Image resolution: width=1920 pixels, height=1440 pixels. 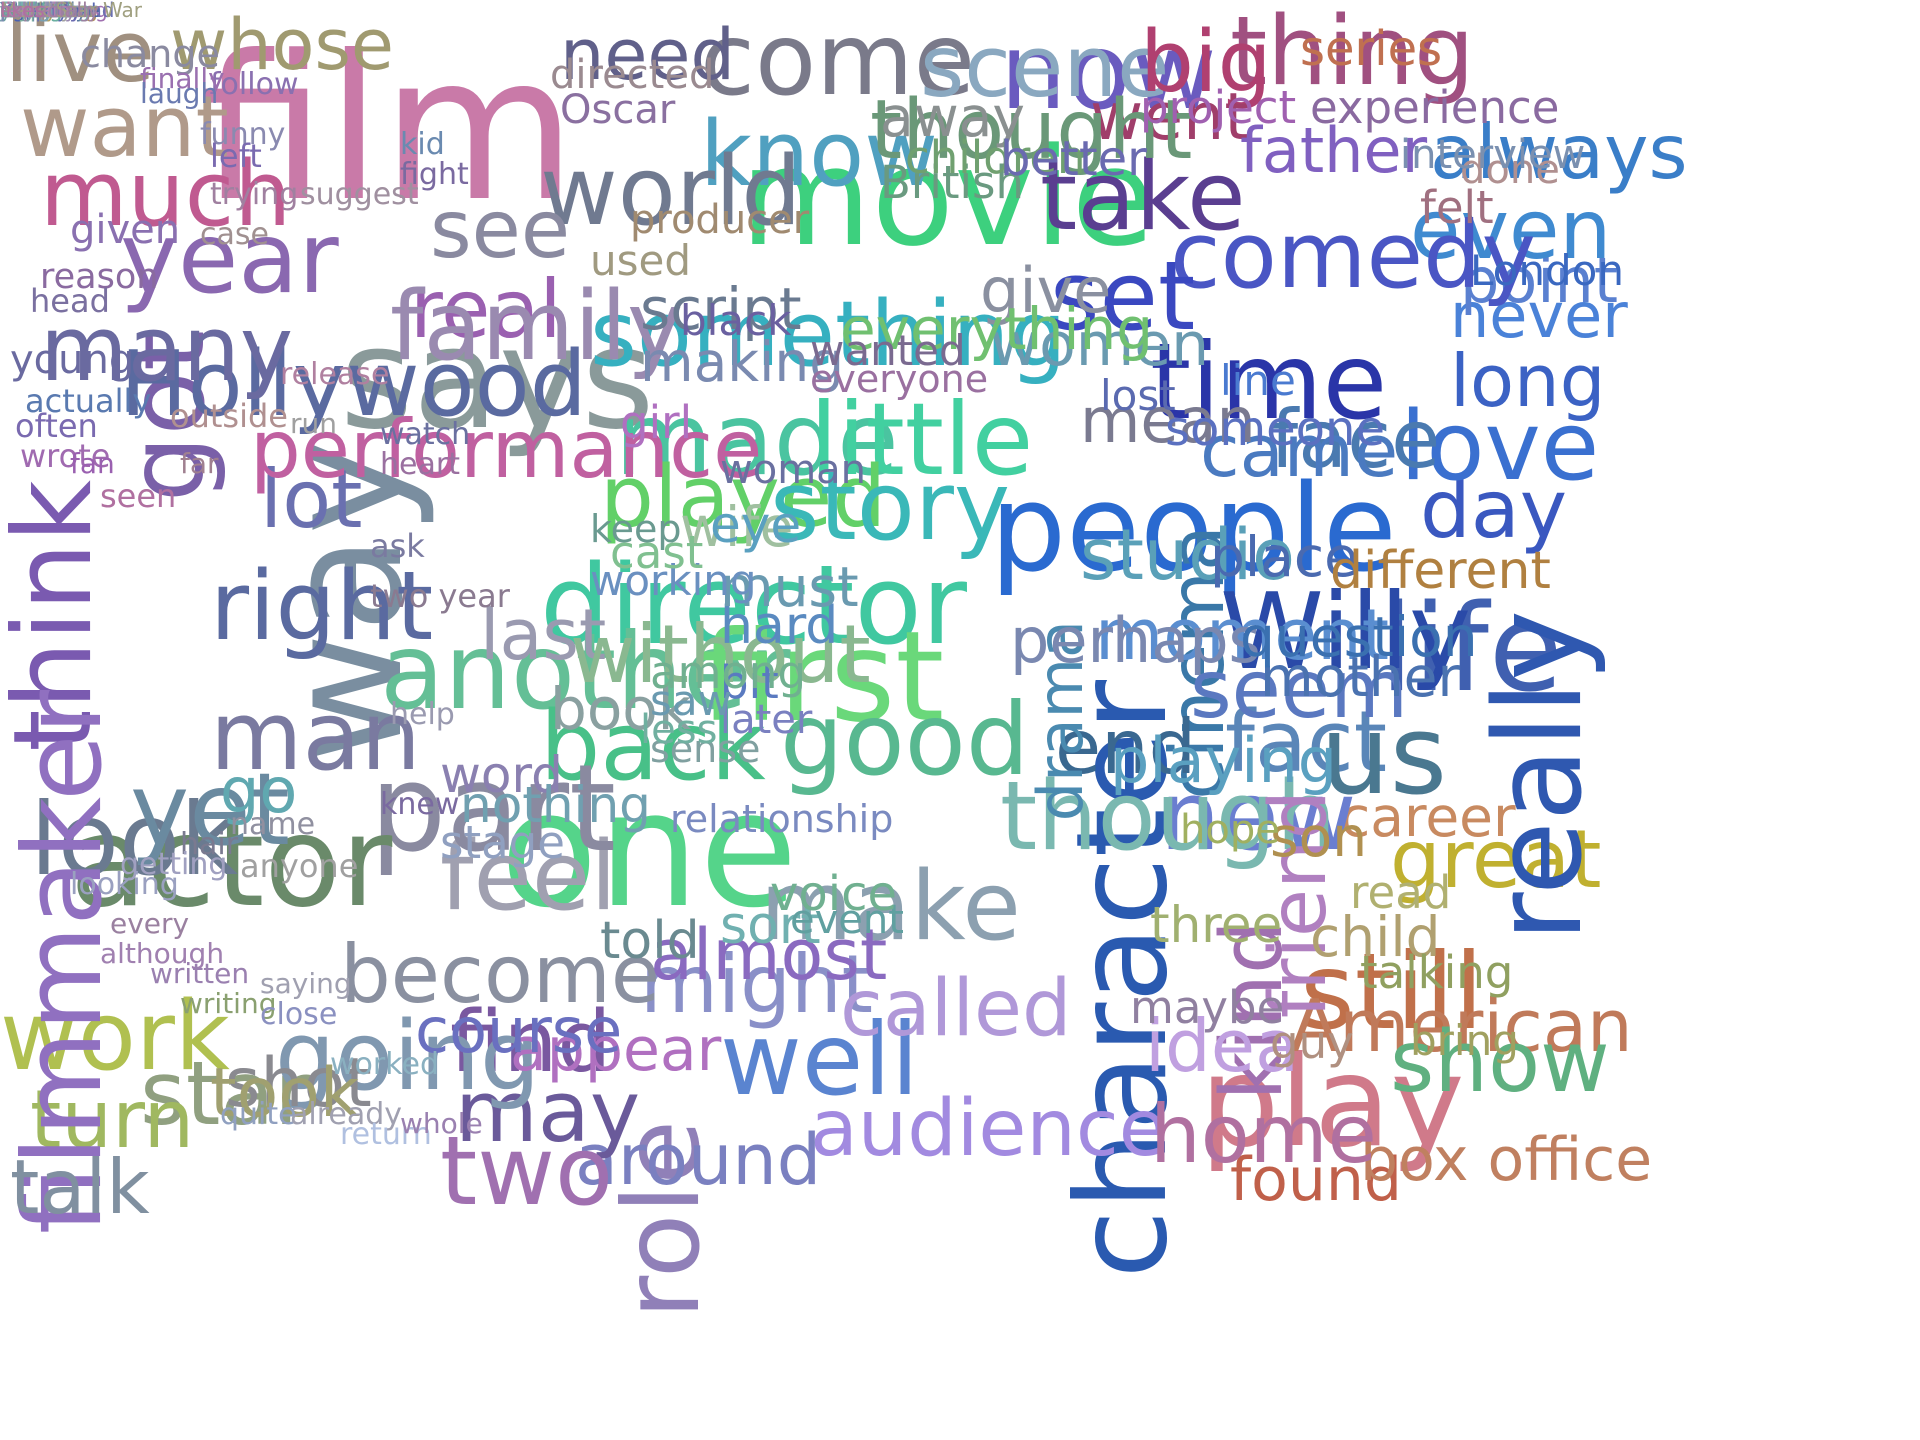 What do you see at coordinates (199, 463) in the screenshot?
I see `cloud-word: far` at bounding box center [199, 463].